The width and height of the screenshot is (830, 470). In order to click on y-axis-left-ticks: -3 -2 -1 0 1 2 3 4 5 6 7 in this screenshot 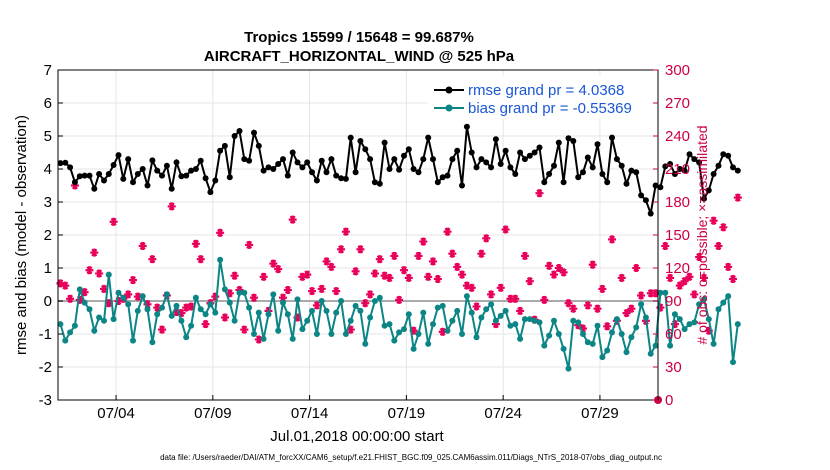, I will do `click(51, 235)`.